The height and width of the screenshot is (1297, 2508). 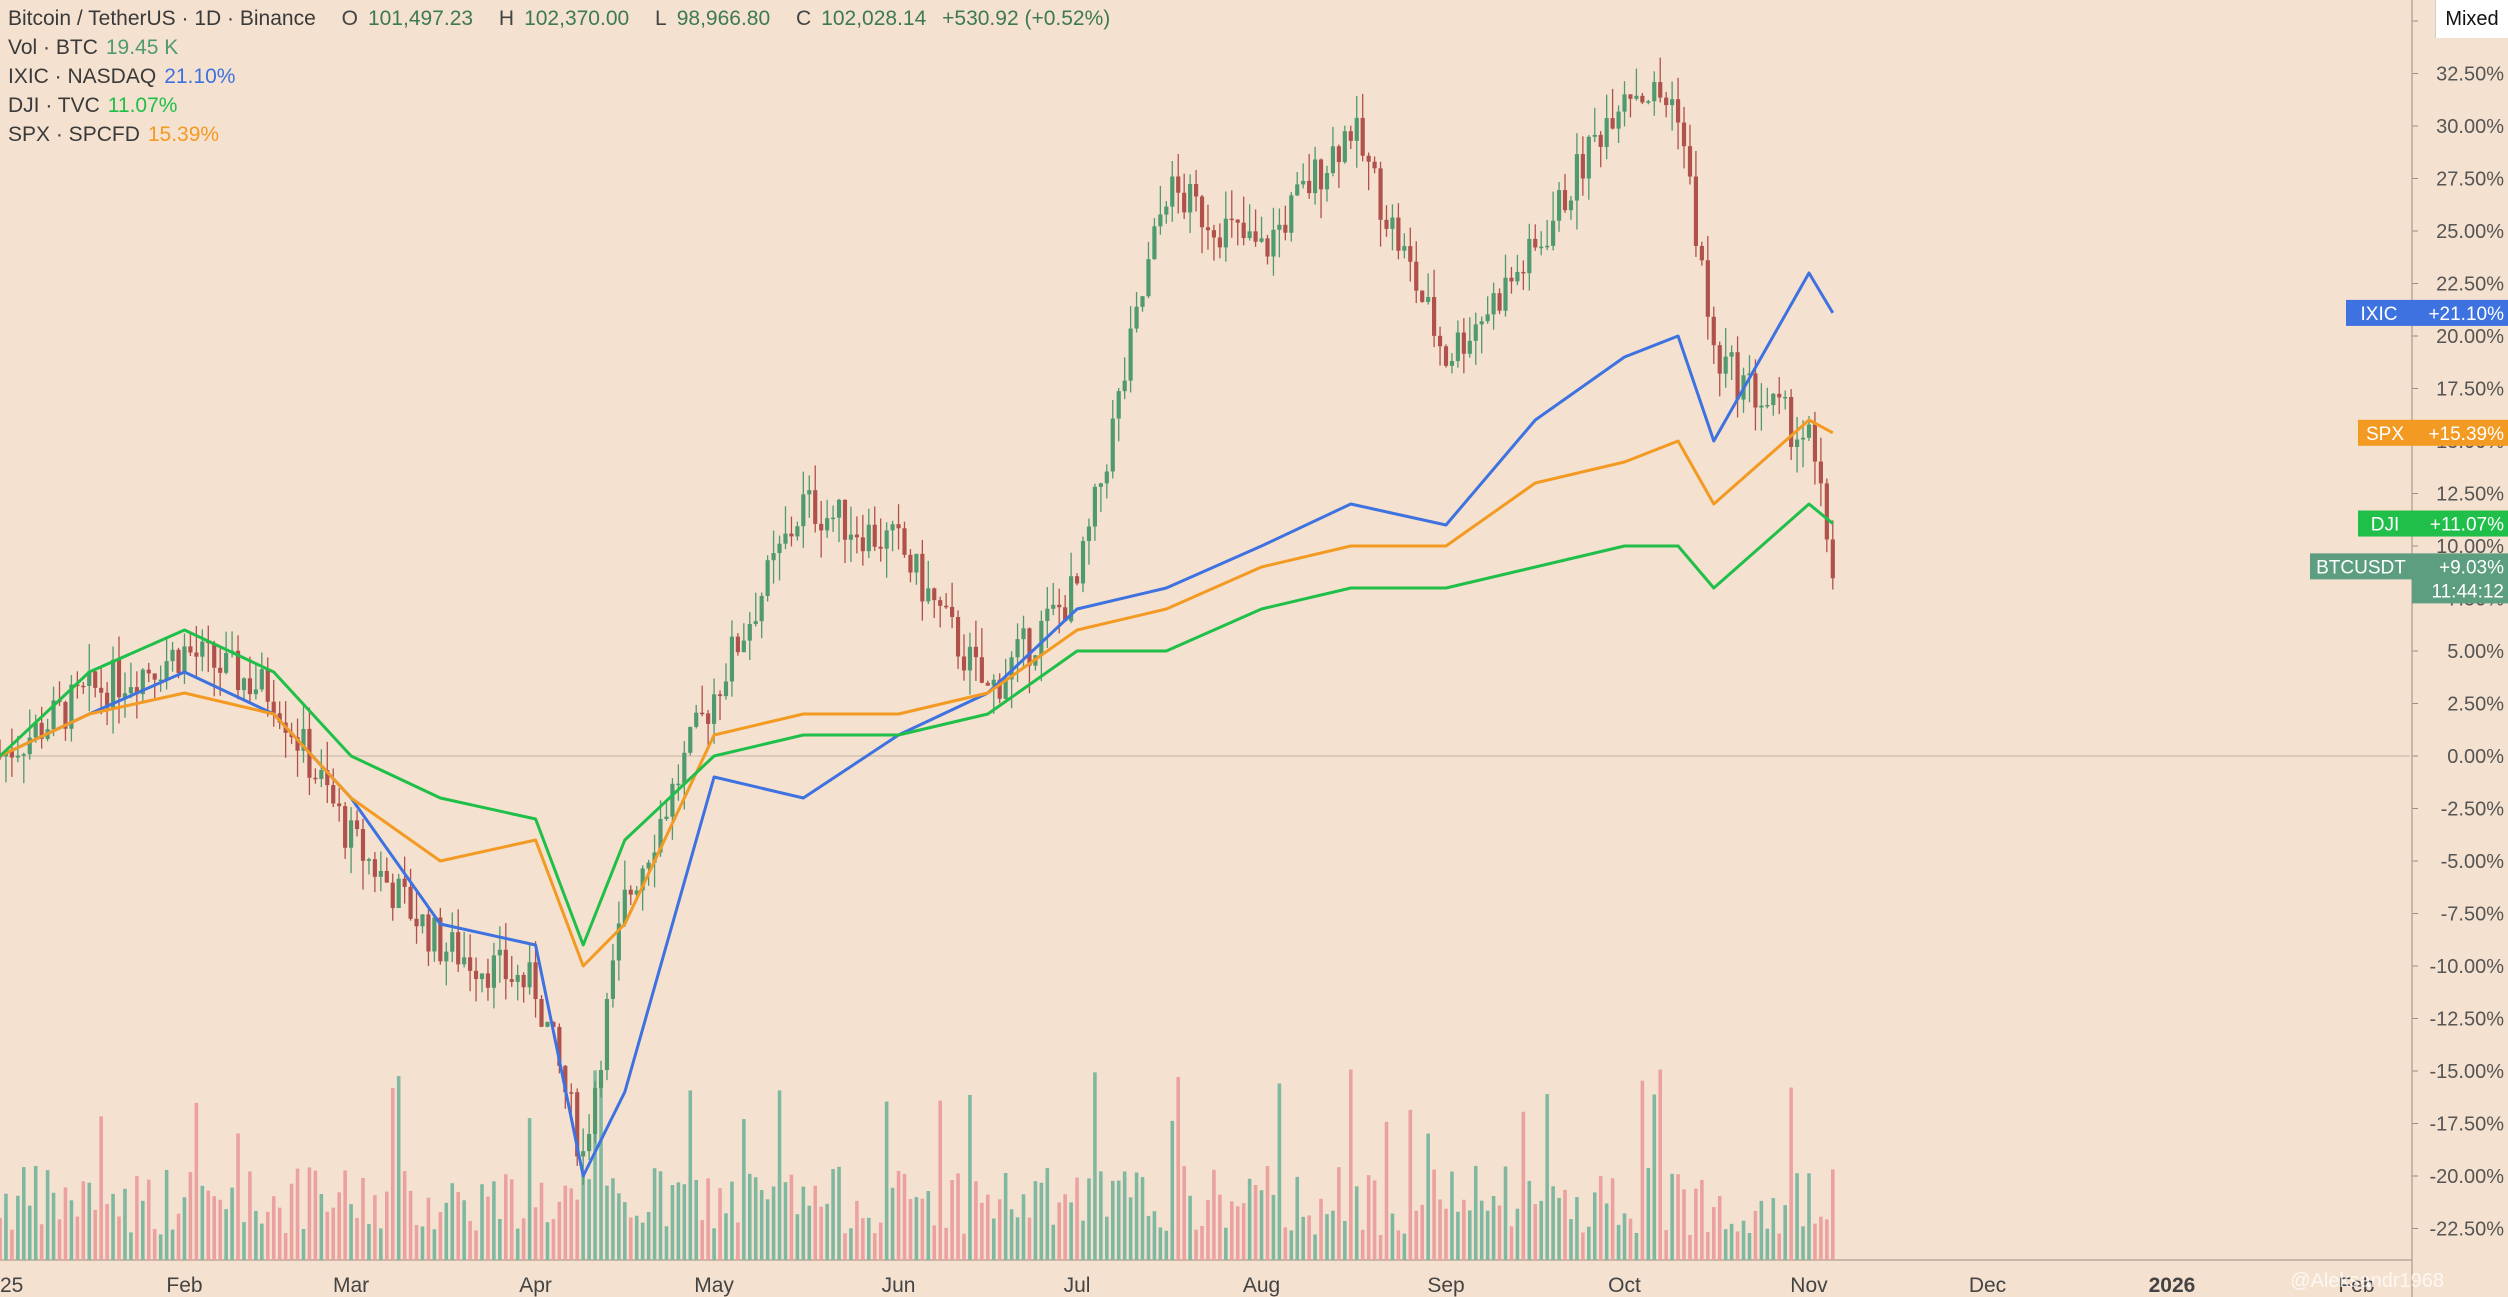 I want to click on symbol-title: Bitcoin / TetherUS · 1D · Binance, so click(x=162, y=18).